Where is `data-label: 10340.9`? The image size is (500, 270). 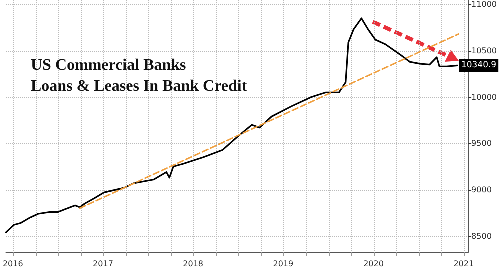 data-label: 10340.9 is located at coordinates (479, 65).